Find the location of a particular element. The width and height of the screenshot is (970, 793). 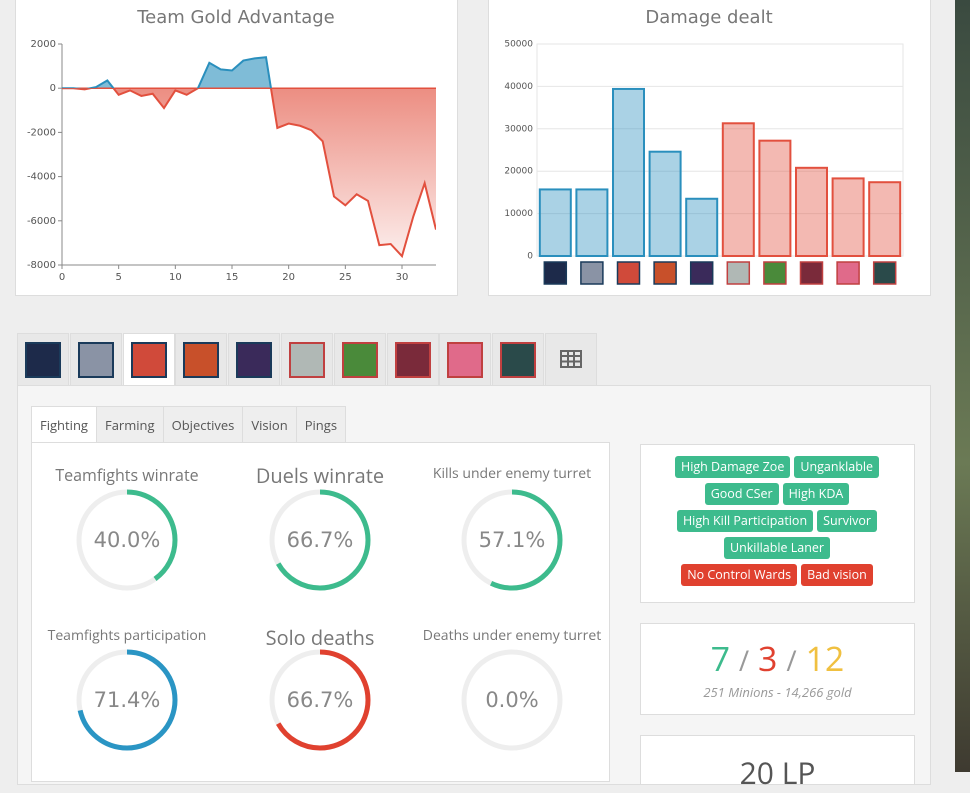

deaths: 3 is located at coordinates (768, 658).